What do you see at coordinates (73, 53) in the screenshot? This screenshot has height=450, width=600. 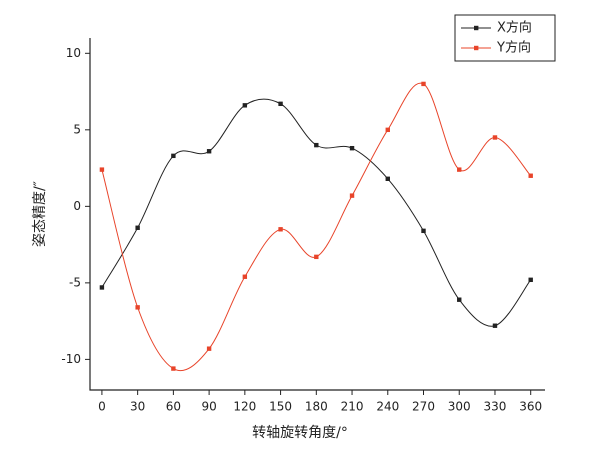 I see `y-tick-label: 10` at bounding box center [73, 53].